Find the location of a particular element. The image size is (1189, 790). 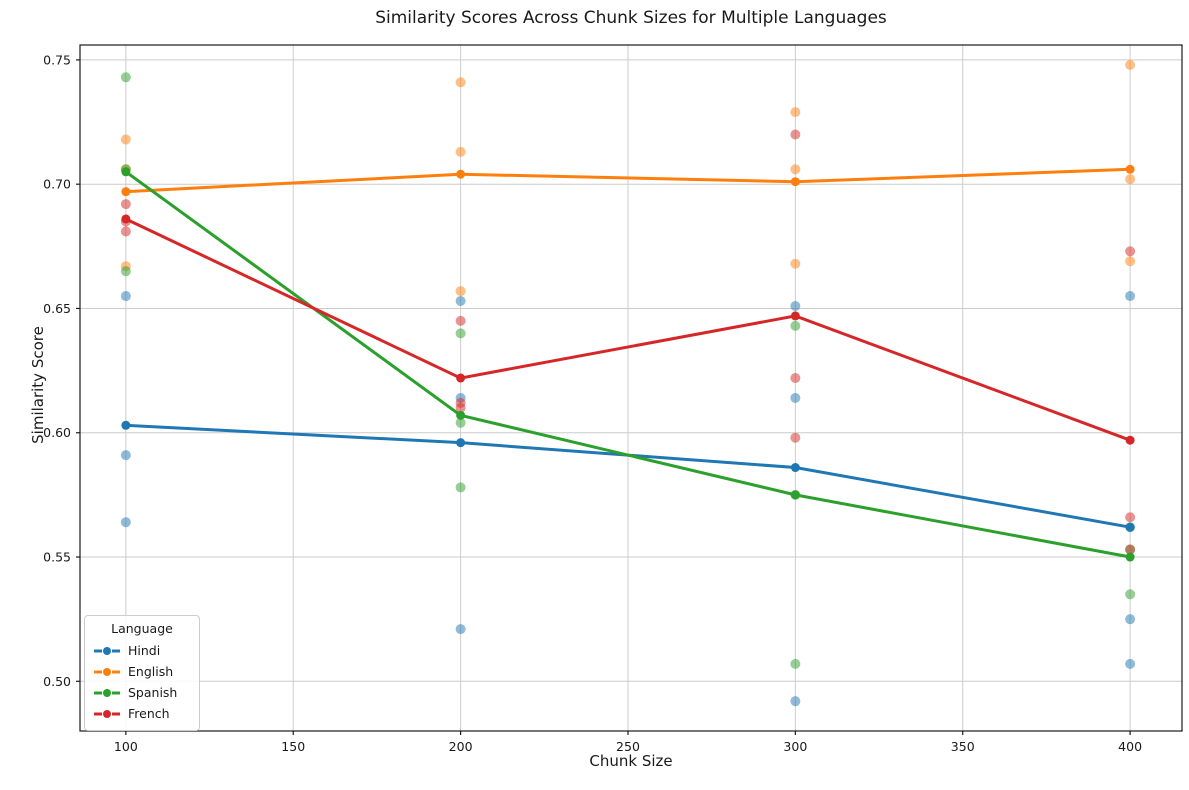

x-tick-label: 300 is located at coordinates (795, 746).